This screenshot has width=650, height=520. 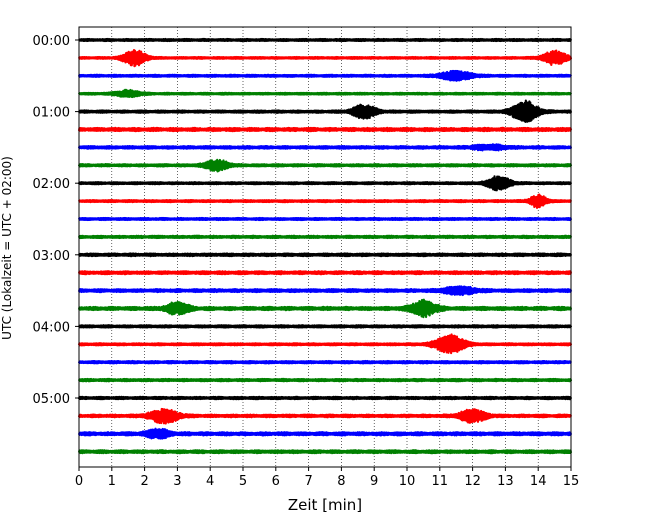 I want to click on x-tick-label: 7, so click(x=308, y=481).